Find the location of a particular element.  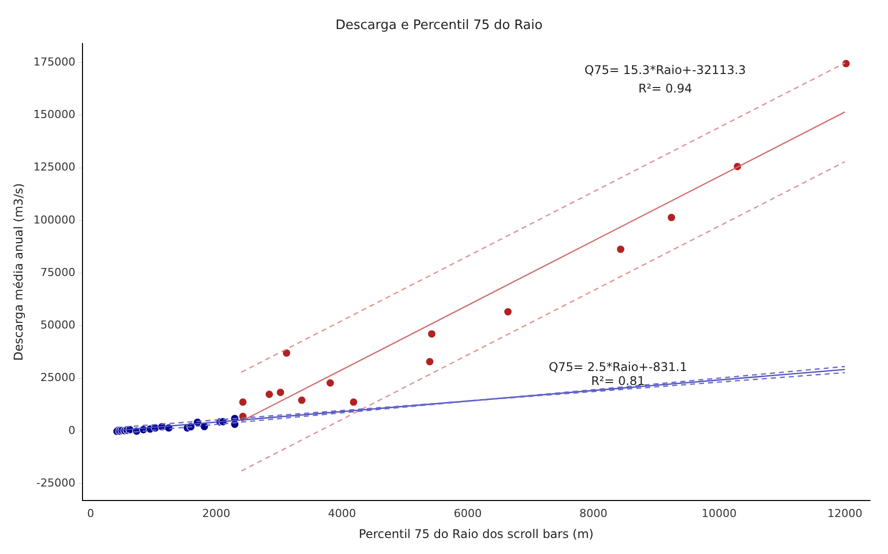

chart-title: Descarga e Percentil 75 do Raio is located at coordinates (439, 26).